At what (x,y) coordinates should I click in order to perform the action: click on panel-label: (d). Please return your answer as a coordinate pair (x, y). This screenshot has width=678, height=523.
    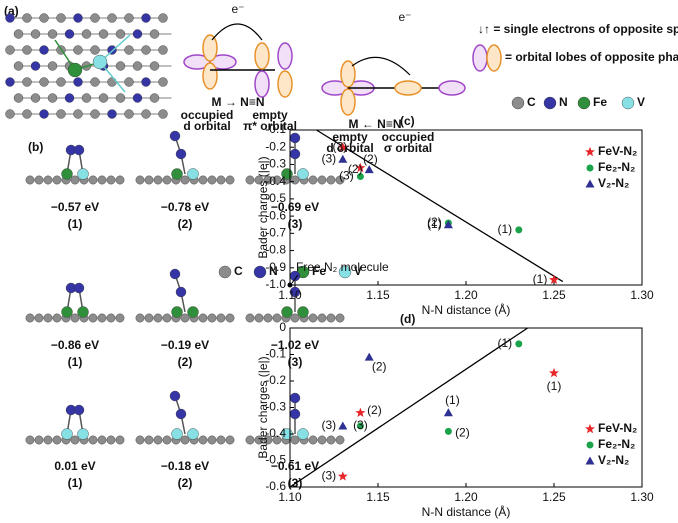
    Looking at the image, I should click on (407, 319).